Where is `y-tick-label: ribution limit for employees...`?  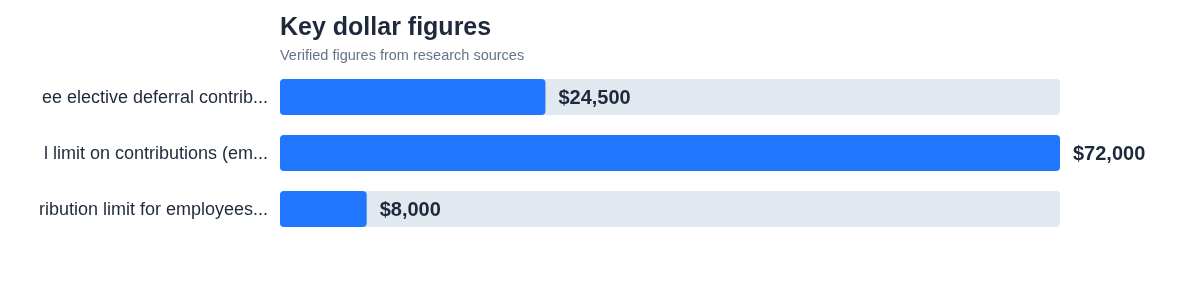
y-tick-label: ribution limit for employees... is located at coordinates (153, 209).